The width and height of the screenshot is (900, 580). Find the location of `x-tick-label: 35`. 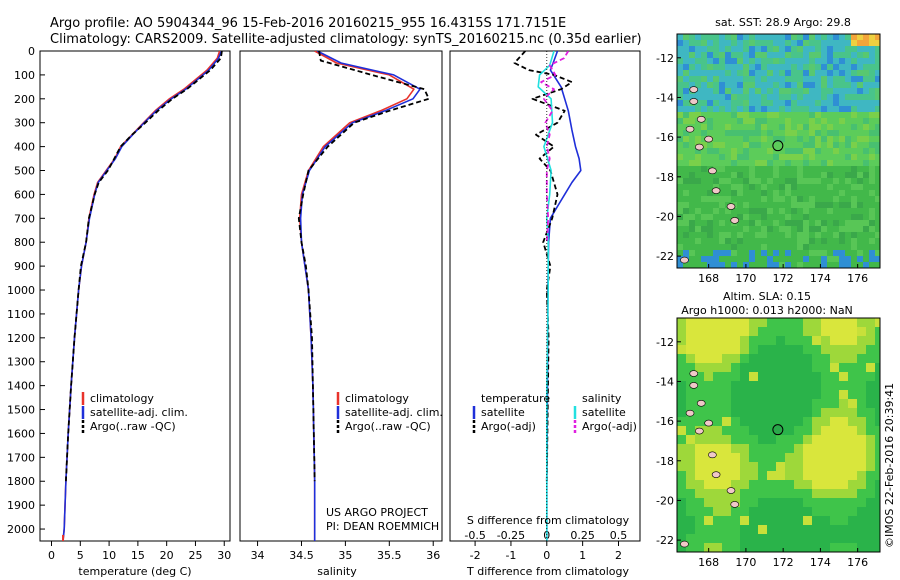

x-tick-label: 35 is located at coordinates (345, 555).